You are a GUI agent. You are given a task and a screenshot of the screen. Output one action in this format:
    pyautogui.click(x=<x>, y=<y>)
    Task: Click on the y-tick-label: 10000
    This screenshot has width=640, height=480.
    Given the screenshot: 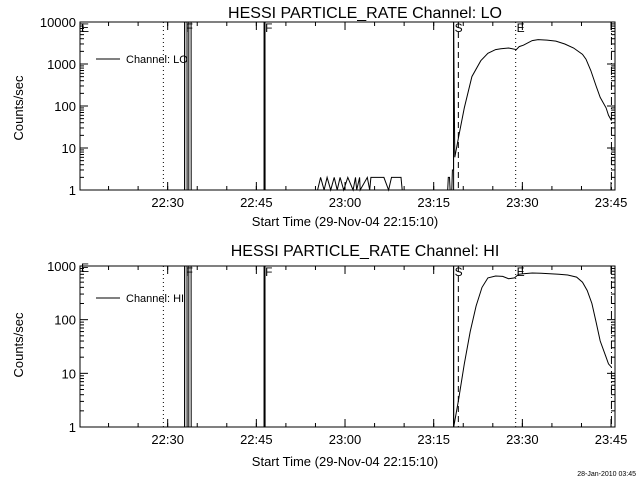 What is the action you would take?
    pyautogui.click(x=58, y=22)
    